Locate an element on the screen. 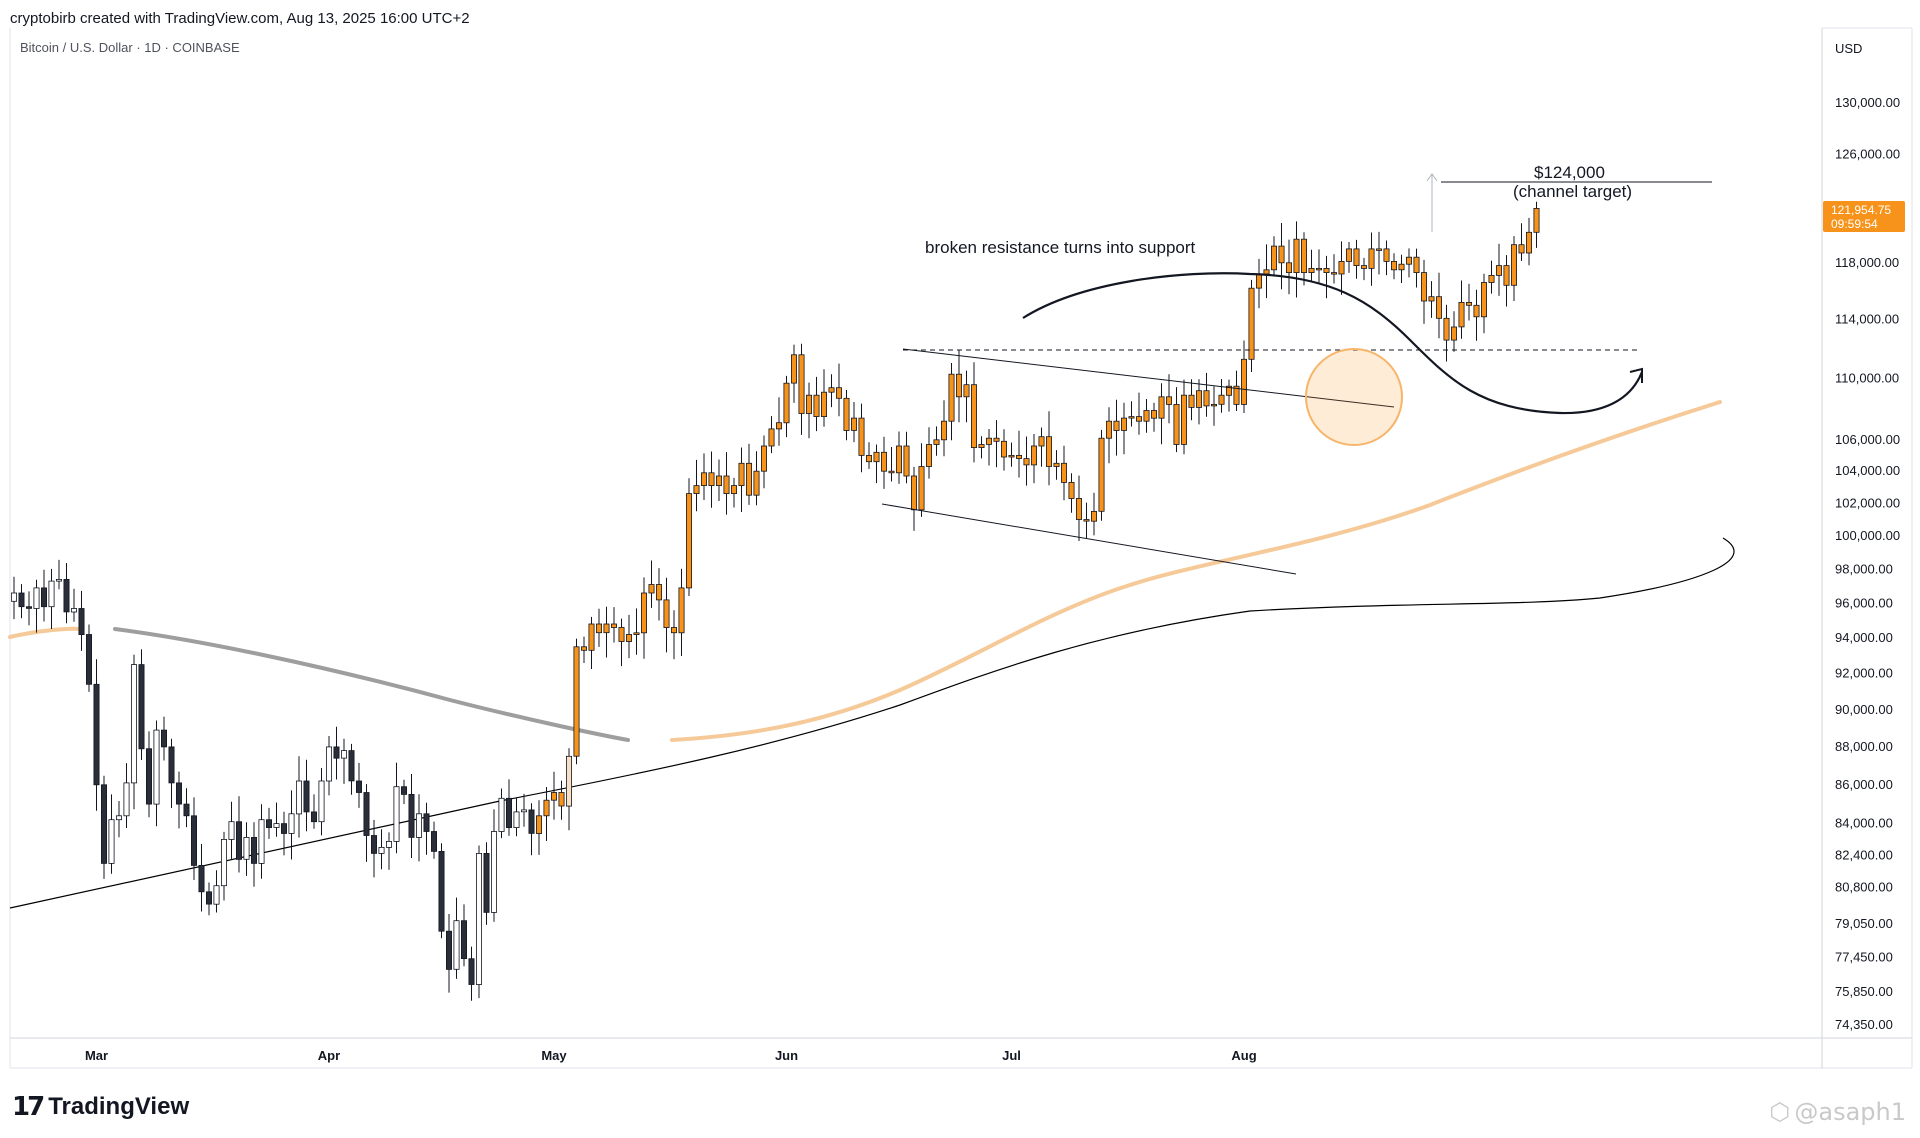  time-tick-label: Jun is located at coordinates (786, 1055).